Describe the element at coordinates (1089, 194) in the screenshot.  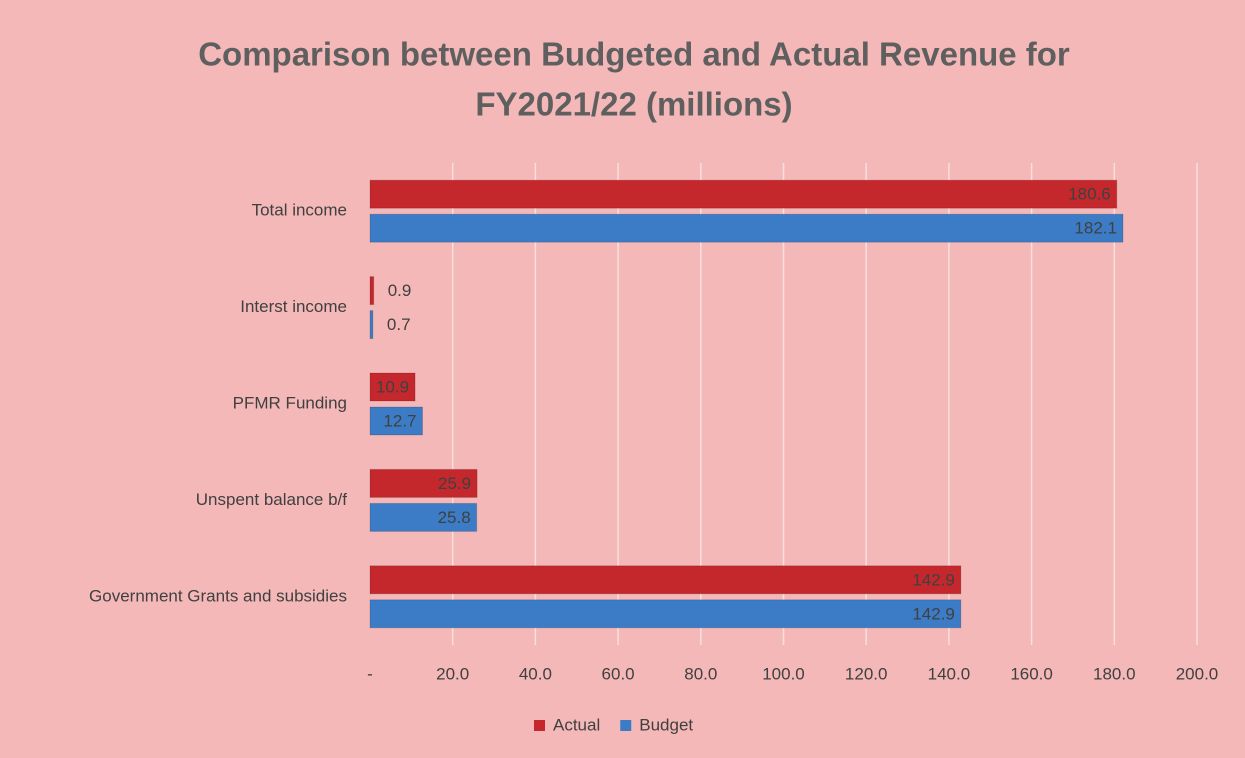
I see `data-label: 180.6` at that location.